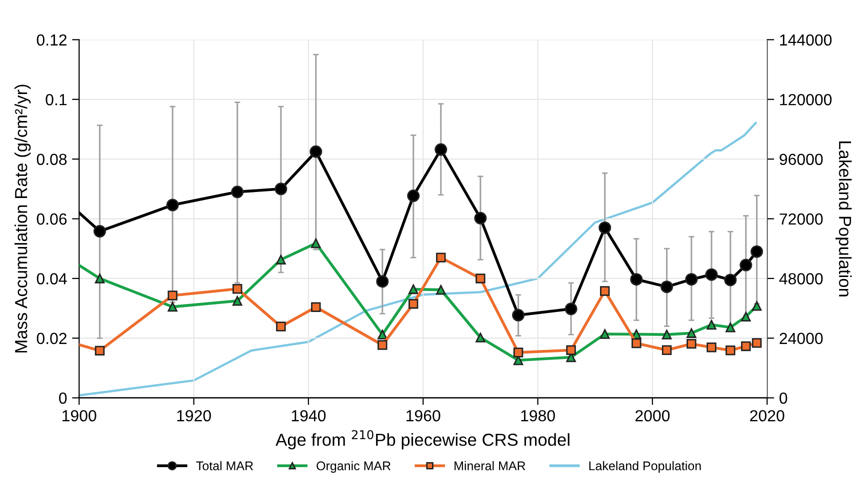 This screenshot has height=484, width=860. Describe the element at coordinates (22, 218) in the screenshot. I see `y-axis-title: Mass Accumulation Rate (g/cm²/yr)` at that location.